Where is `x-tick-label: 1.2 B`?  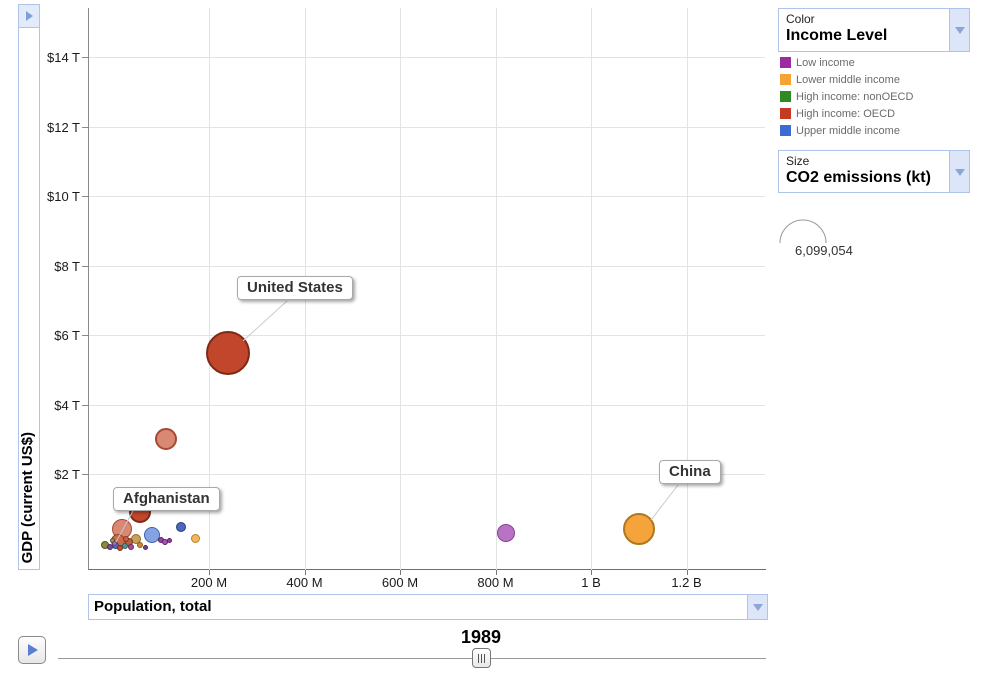 x-tick-label: 1.2 B is located at coordinates (686, 582).